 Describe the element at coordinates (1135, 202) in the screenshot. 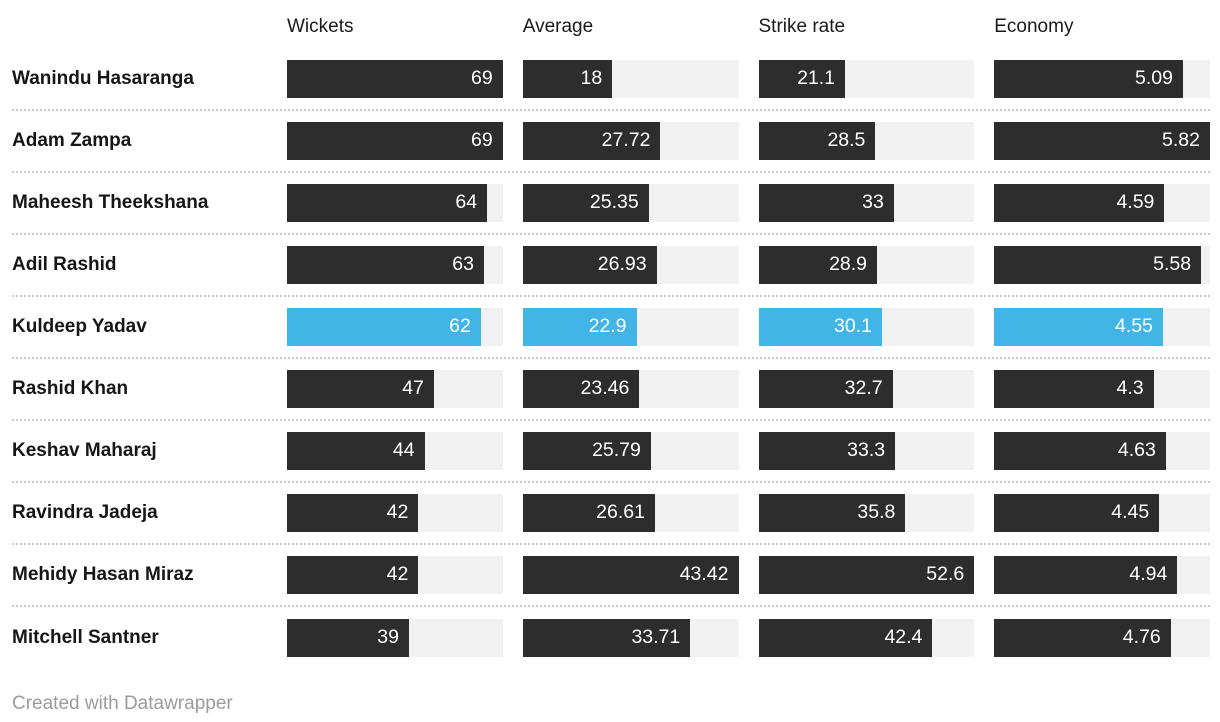

I see `bar-value-label: 4.59` at that location.